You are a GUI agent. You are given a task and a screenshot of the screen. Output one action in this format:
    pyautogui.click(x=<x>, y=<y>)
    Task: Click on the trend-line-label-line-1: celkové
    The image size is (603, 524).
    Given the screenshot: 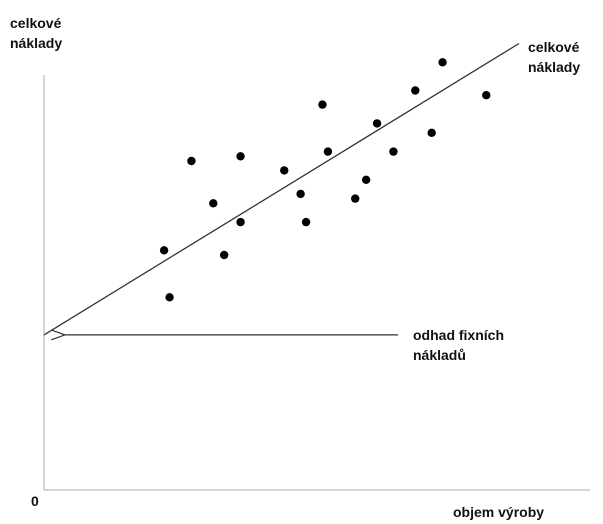 What is the action you would take?
    pyautogui.click(x=554, y=47)
    